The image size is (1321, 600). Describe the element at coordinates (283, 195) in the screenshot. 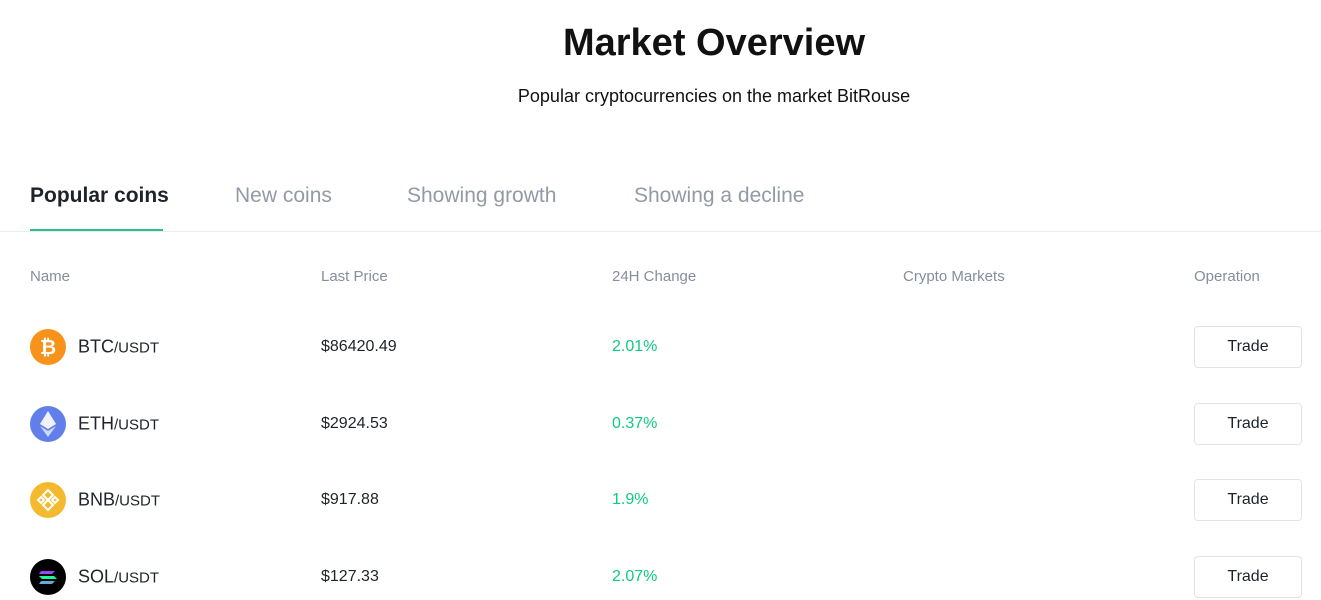

I see `tab: New coins` at that location.